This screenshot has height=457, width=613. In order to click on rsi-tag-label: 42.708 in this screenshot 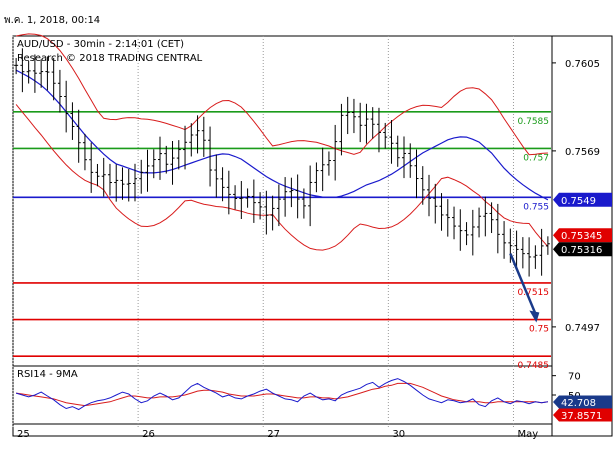, I will do `click(578, 403)`.